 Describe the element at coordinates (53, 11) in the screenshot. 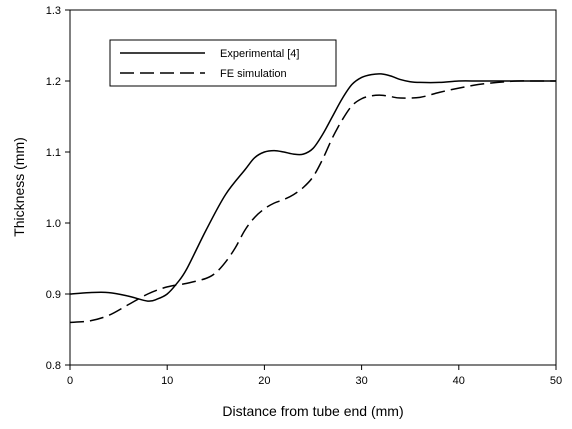

I see `y-tick-label: 1.3` at that location.